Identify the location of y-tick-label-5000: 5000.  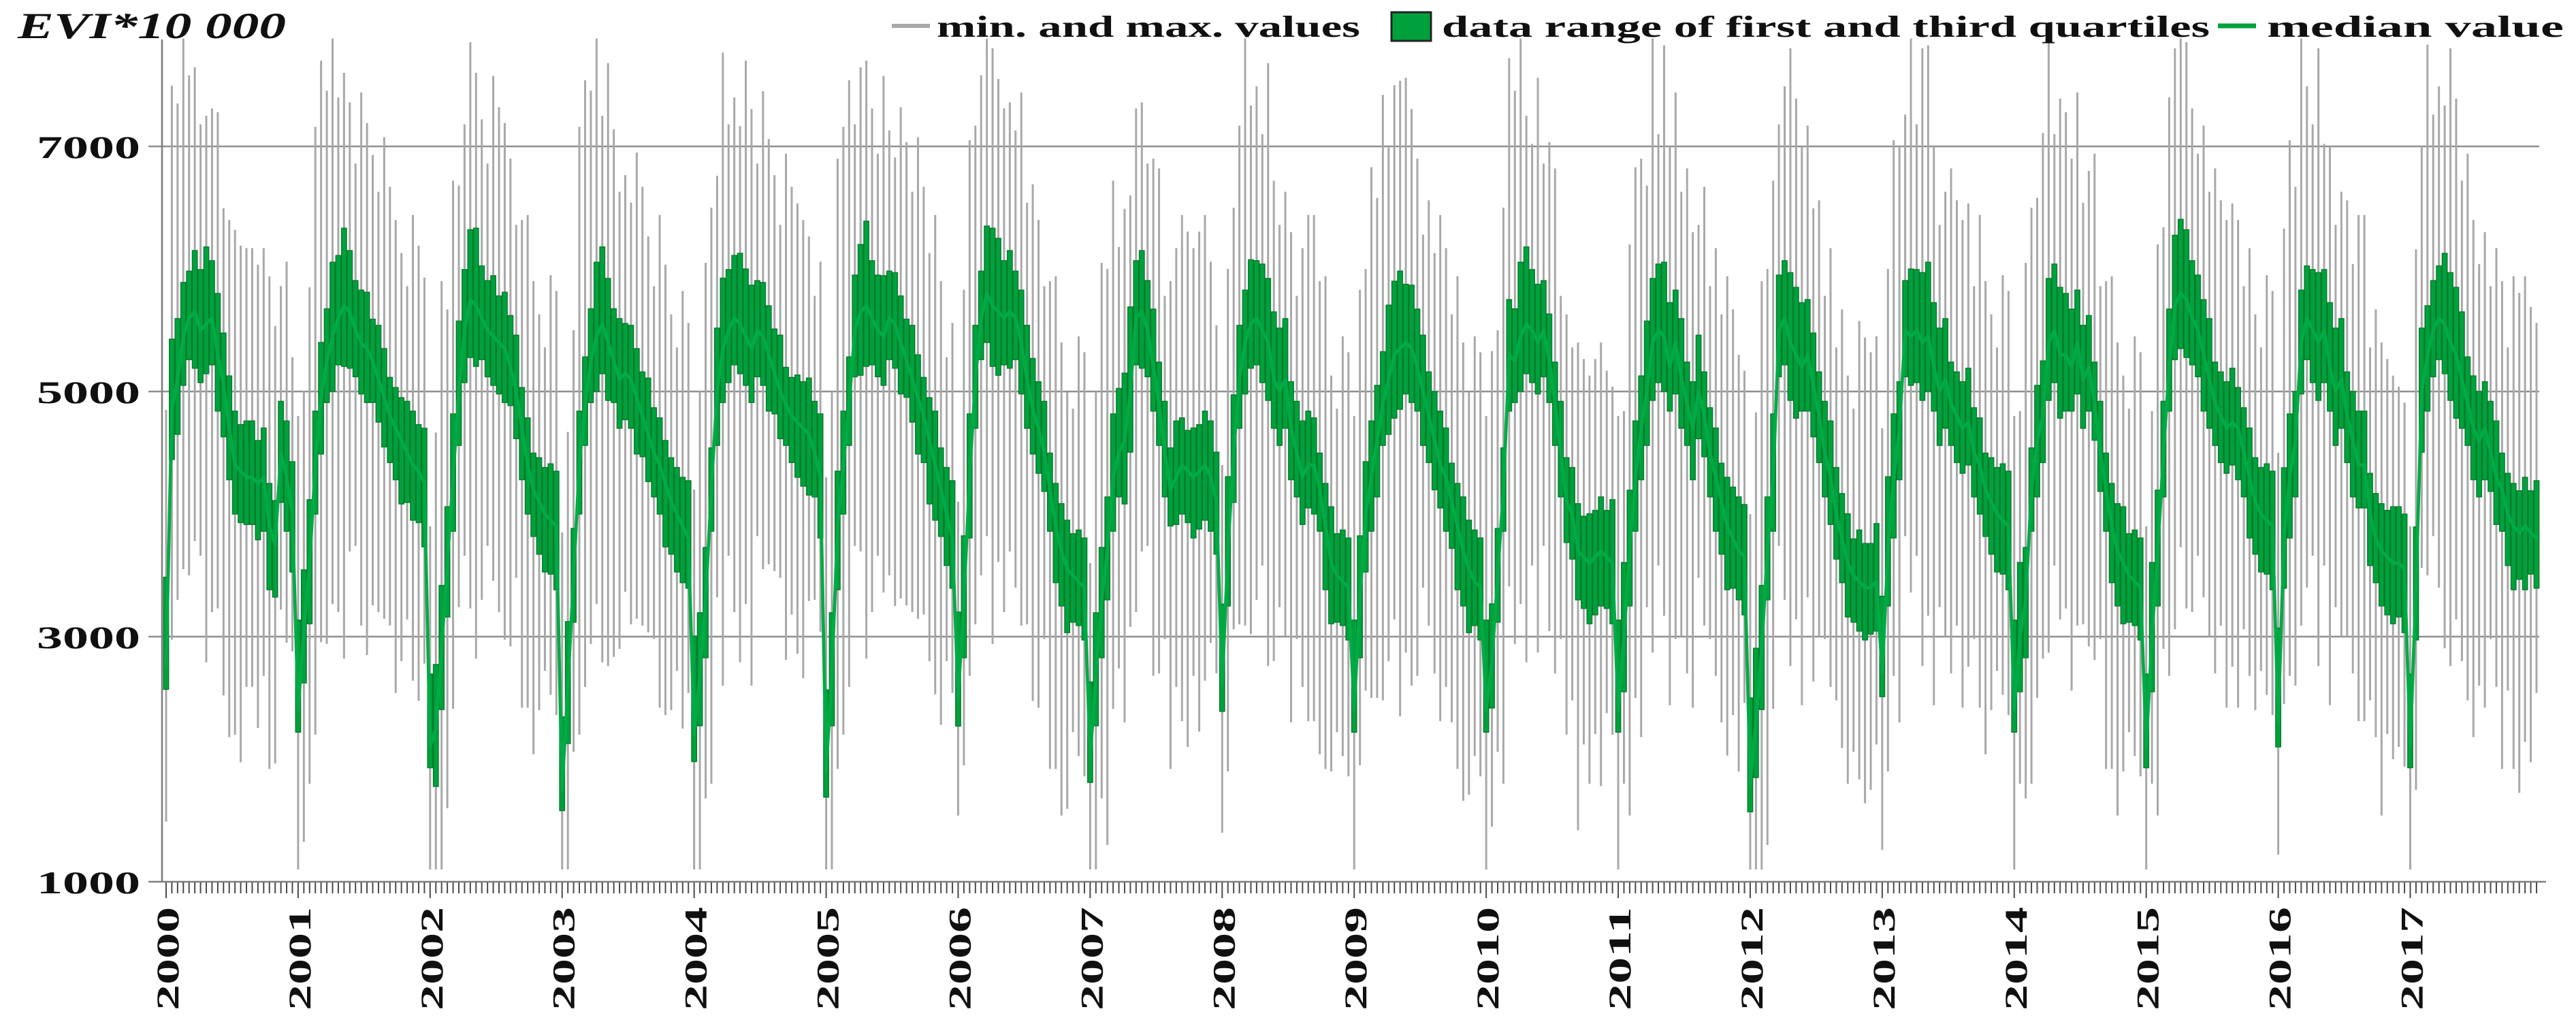
(89, 393).